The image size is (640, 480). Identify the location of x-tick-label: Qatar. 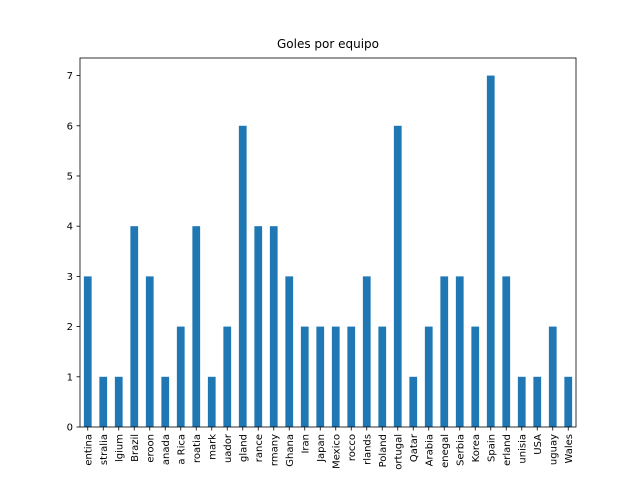
(414, 447).